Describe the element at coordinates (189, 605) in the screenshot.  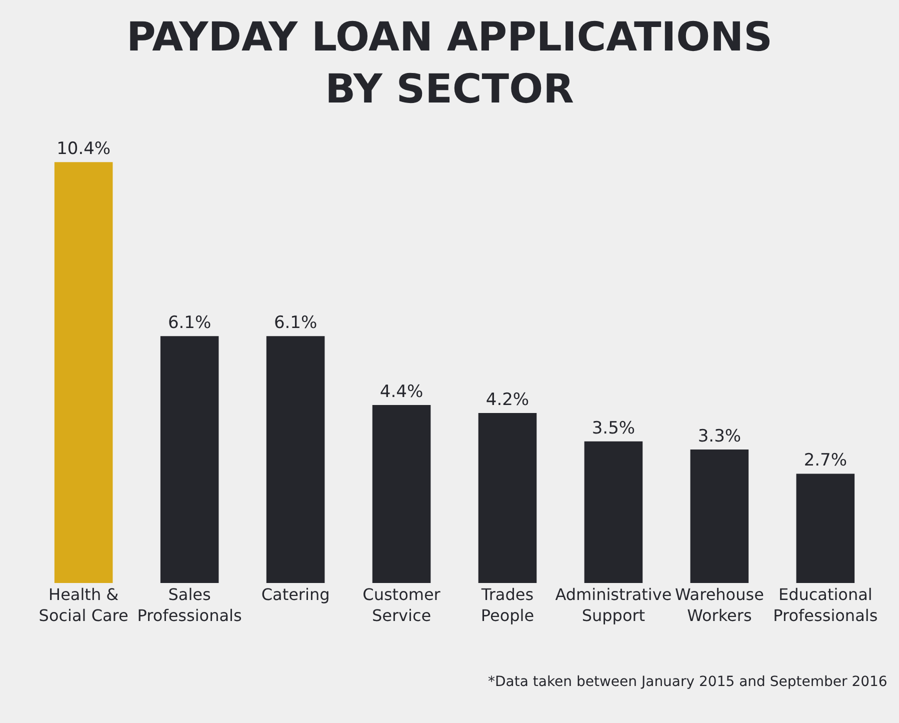
I see `x-tick-label: Sales Professionals` at that location.